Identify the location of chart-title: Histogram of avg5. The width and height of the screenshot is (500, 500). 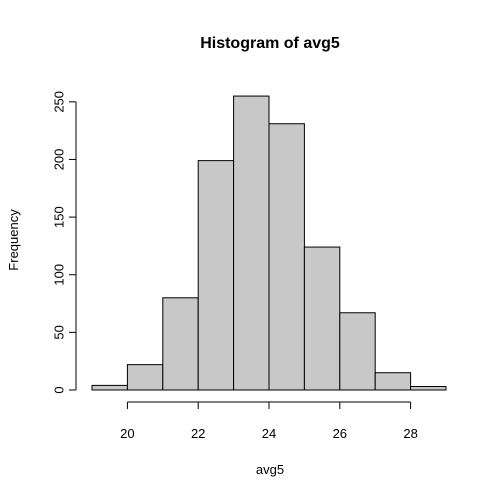
(270, 43).